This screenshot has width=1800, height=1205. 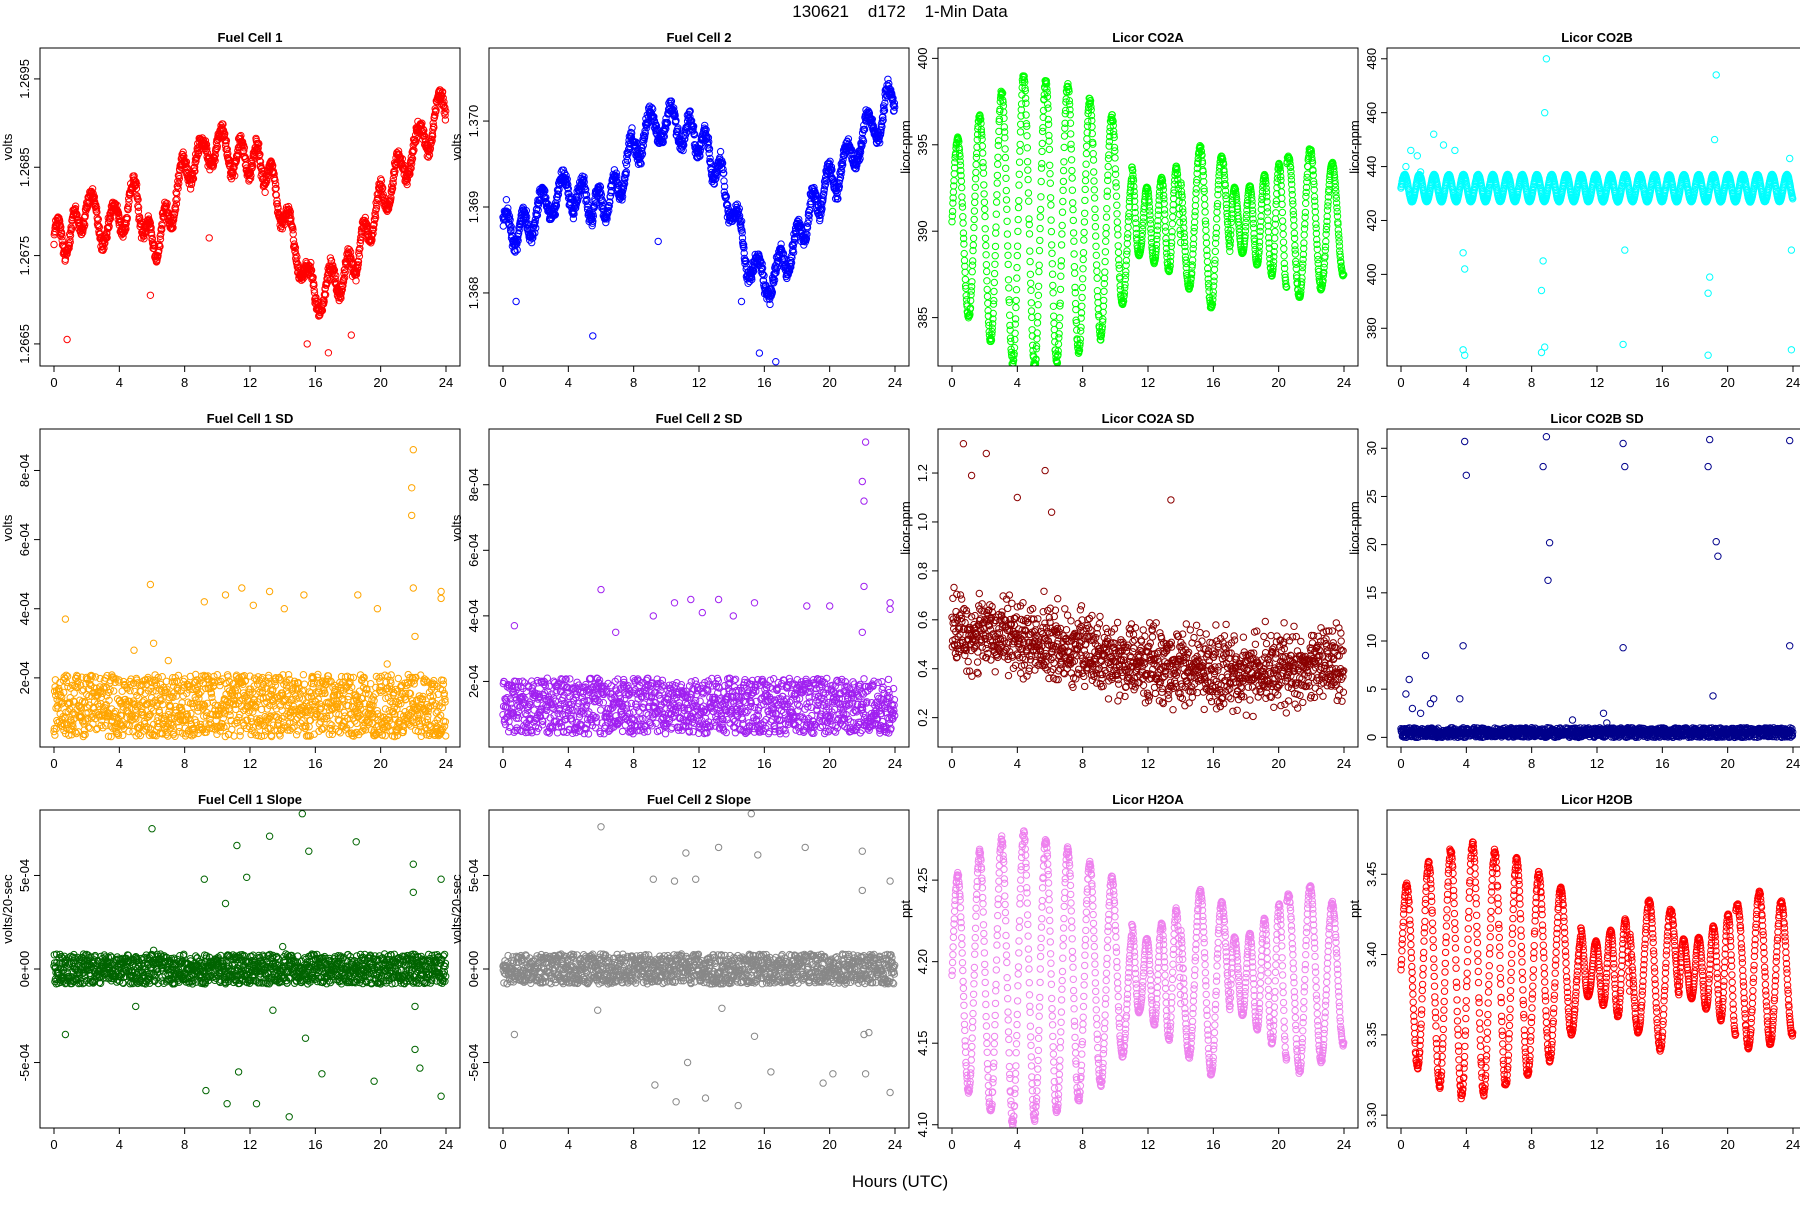 What do you see at coordinates (698, 37) in the screenshot?
I see `panel-title: Fuel Cell 2` at bounding box center [698, 37].